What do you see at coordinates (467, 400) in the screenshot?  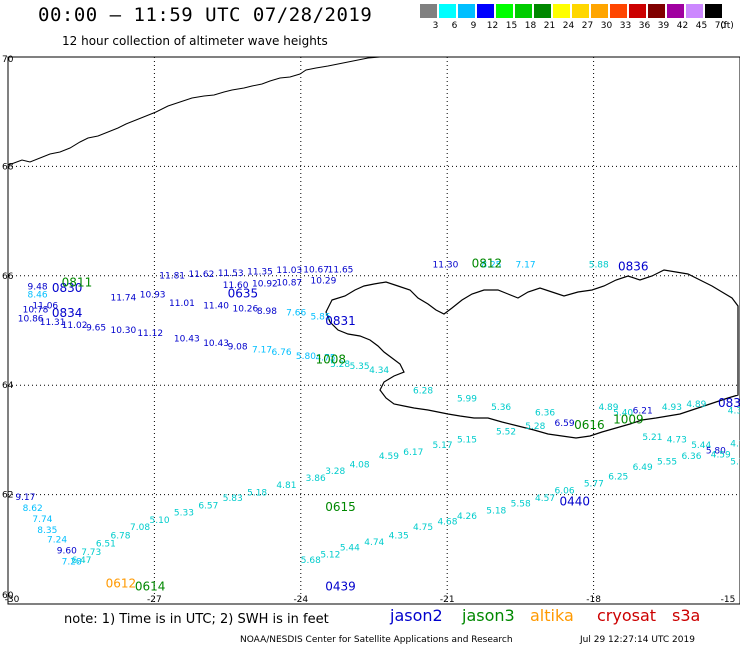 I see `swh-value: 5.99` at bounding box center [467, 400].